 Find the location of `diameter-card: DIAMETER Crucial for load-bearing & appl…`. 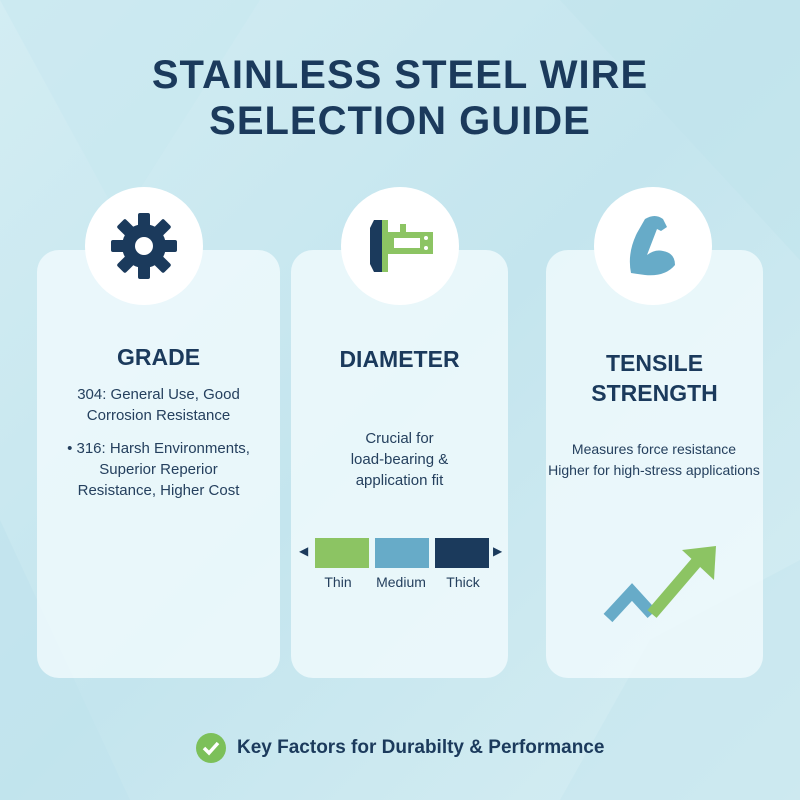

diameter-card: DIAMETER Crucial for load-bearing & appl… is located at coordinates (399, 464).